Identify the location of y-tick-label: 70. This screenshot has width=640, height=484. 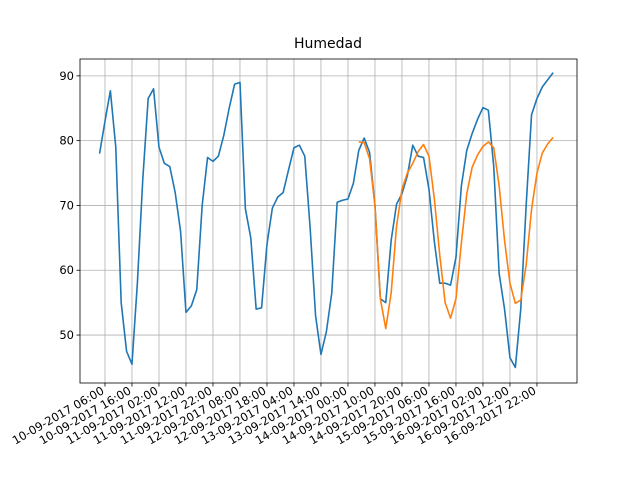
(66, 205).